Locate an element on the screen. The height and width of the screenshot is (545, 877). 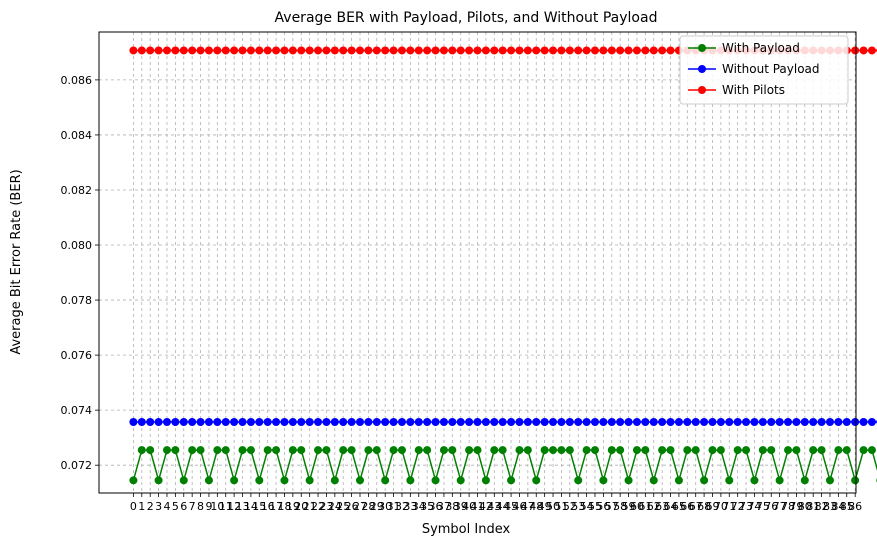
x-tick-label: 3 is located at coordinates (158, 506).